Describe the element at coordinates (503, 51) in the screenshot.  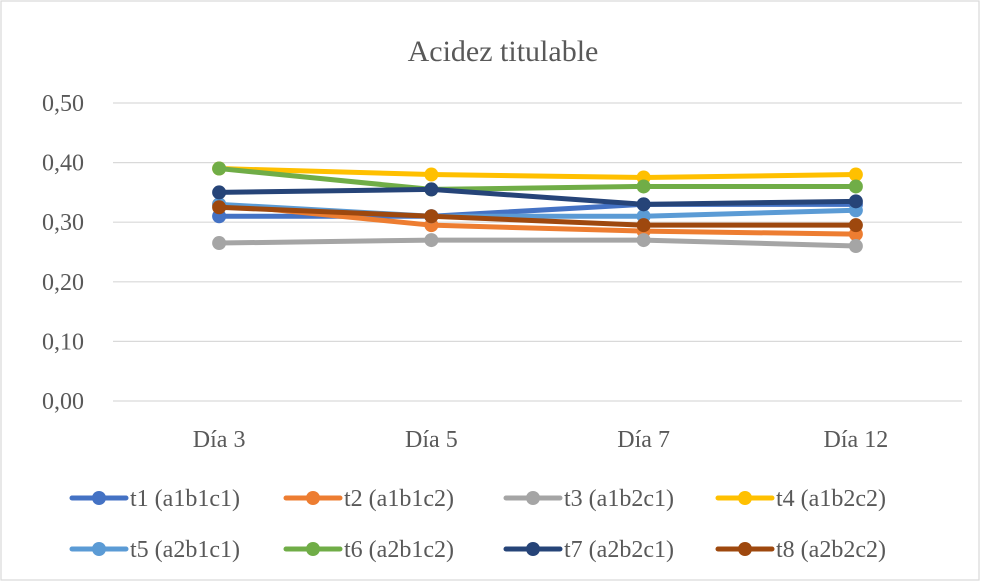
I see `chart-title: Acidez titulable` at that location.